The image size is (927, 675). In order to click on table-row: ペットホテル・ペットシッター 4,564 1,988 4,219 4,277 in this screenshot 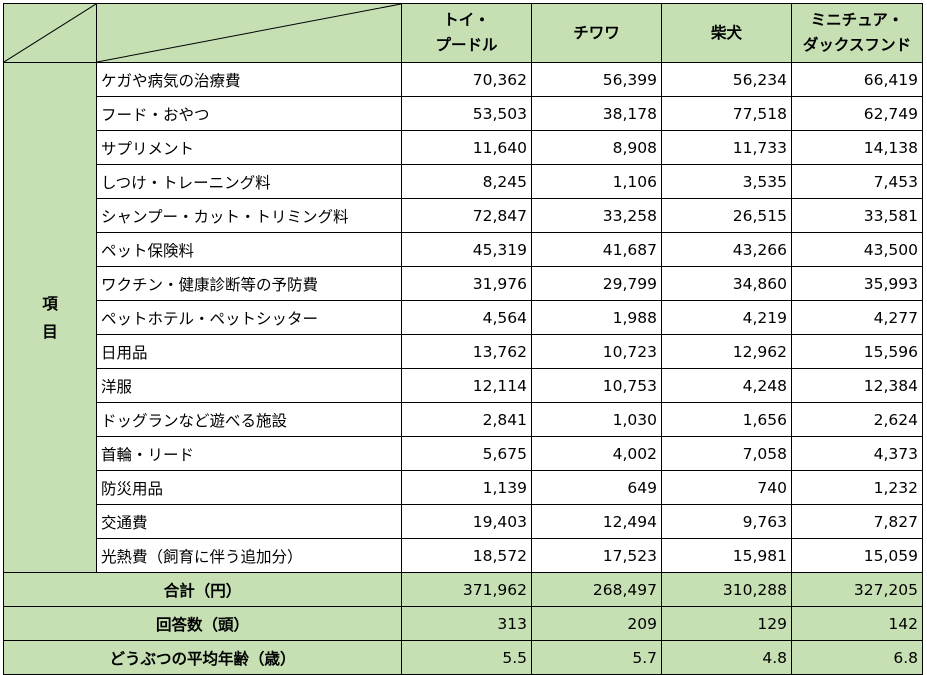, I will do `click(463, 317)`.